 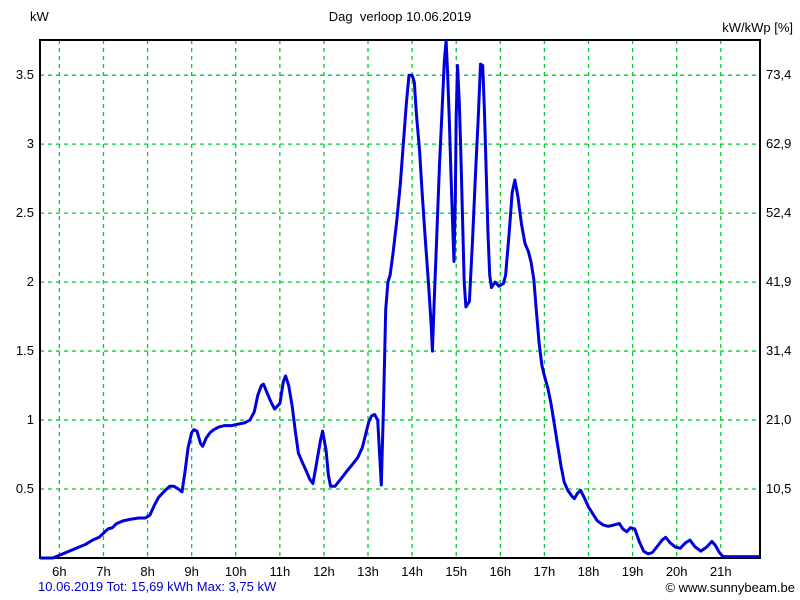 What do you see at coordinates (157, 586) in the screenshot?
I see `daily-summary-text: 10.06.2019 Tot: 15,69 kWh Max: 3,75 kW` at bounding box center [157, 586].